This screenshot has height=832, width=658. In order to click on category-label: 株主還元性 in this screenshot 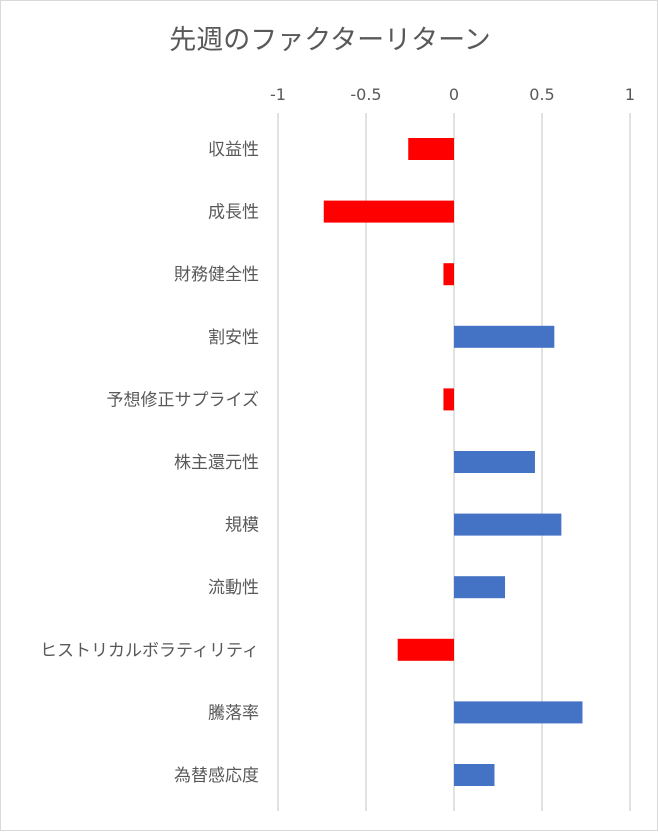, I will do `click(216, 463)`.